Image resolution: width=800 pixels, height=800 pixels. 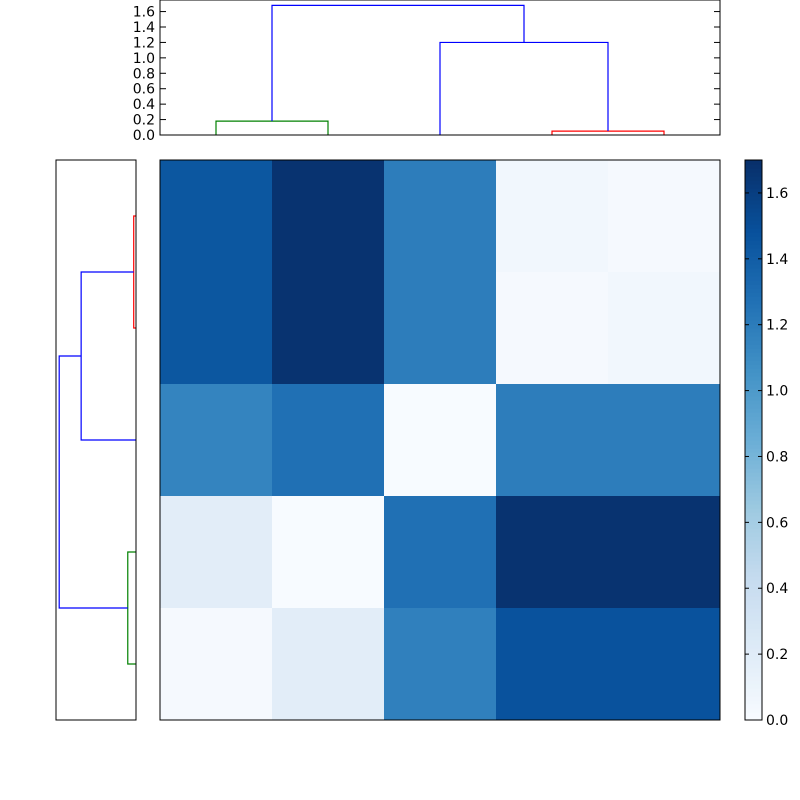 I want to click on left-dendrogram-frame, so click(x=96, y=440).